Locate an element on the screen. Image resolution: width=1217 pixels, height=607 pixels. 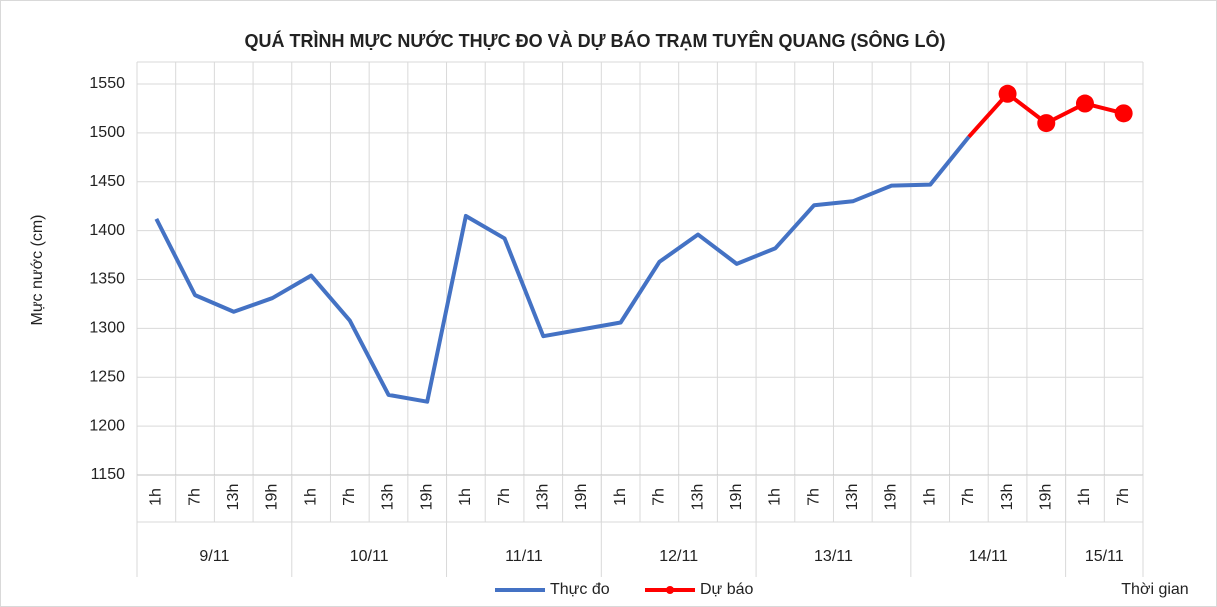
y-tick-label: 1400 is located at coordinates (107, 230).